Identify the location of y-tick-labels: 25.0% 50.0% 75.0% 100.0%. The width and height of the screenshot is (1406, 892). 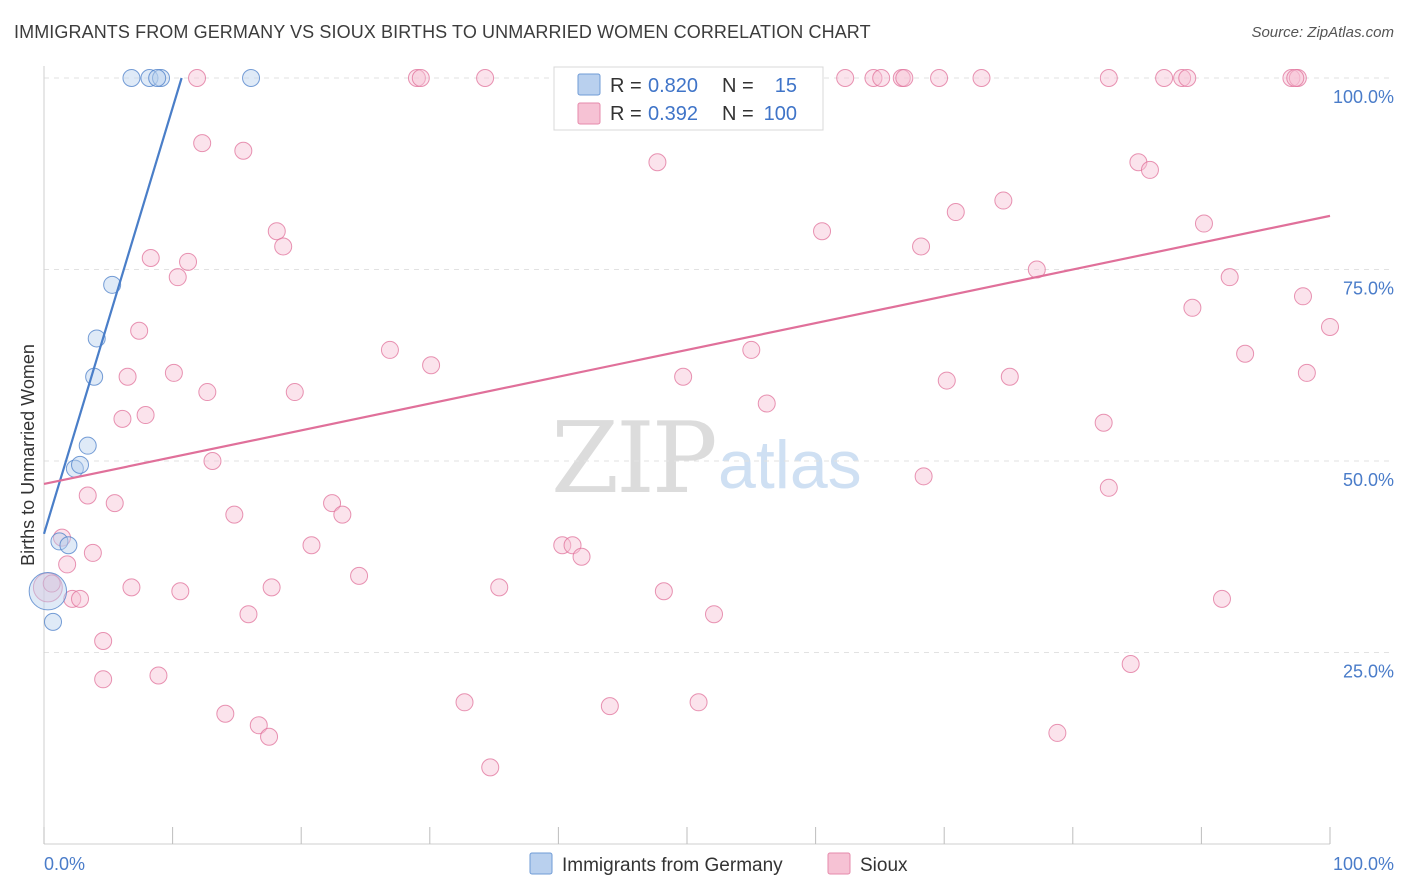
(1363, 384).